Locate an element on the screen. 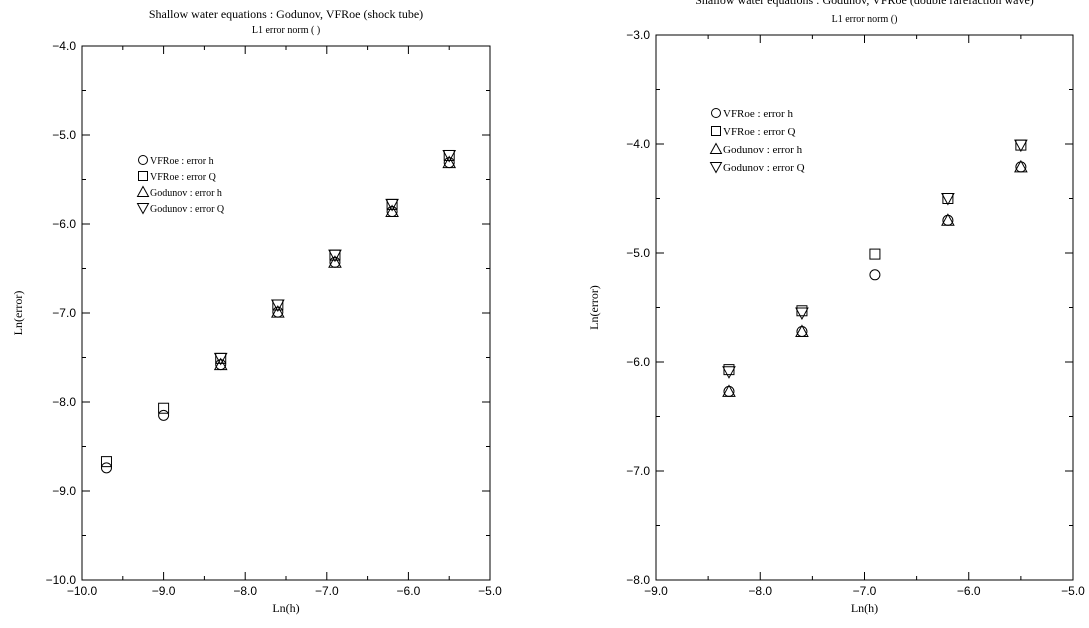 The height and width of the screenshot is (628, 1089). series-square is located at coordinates (875, 257).